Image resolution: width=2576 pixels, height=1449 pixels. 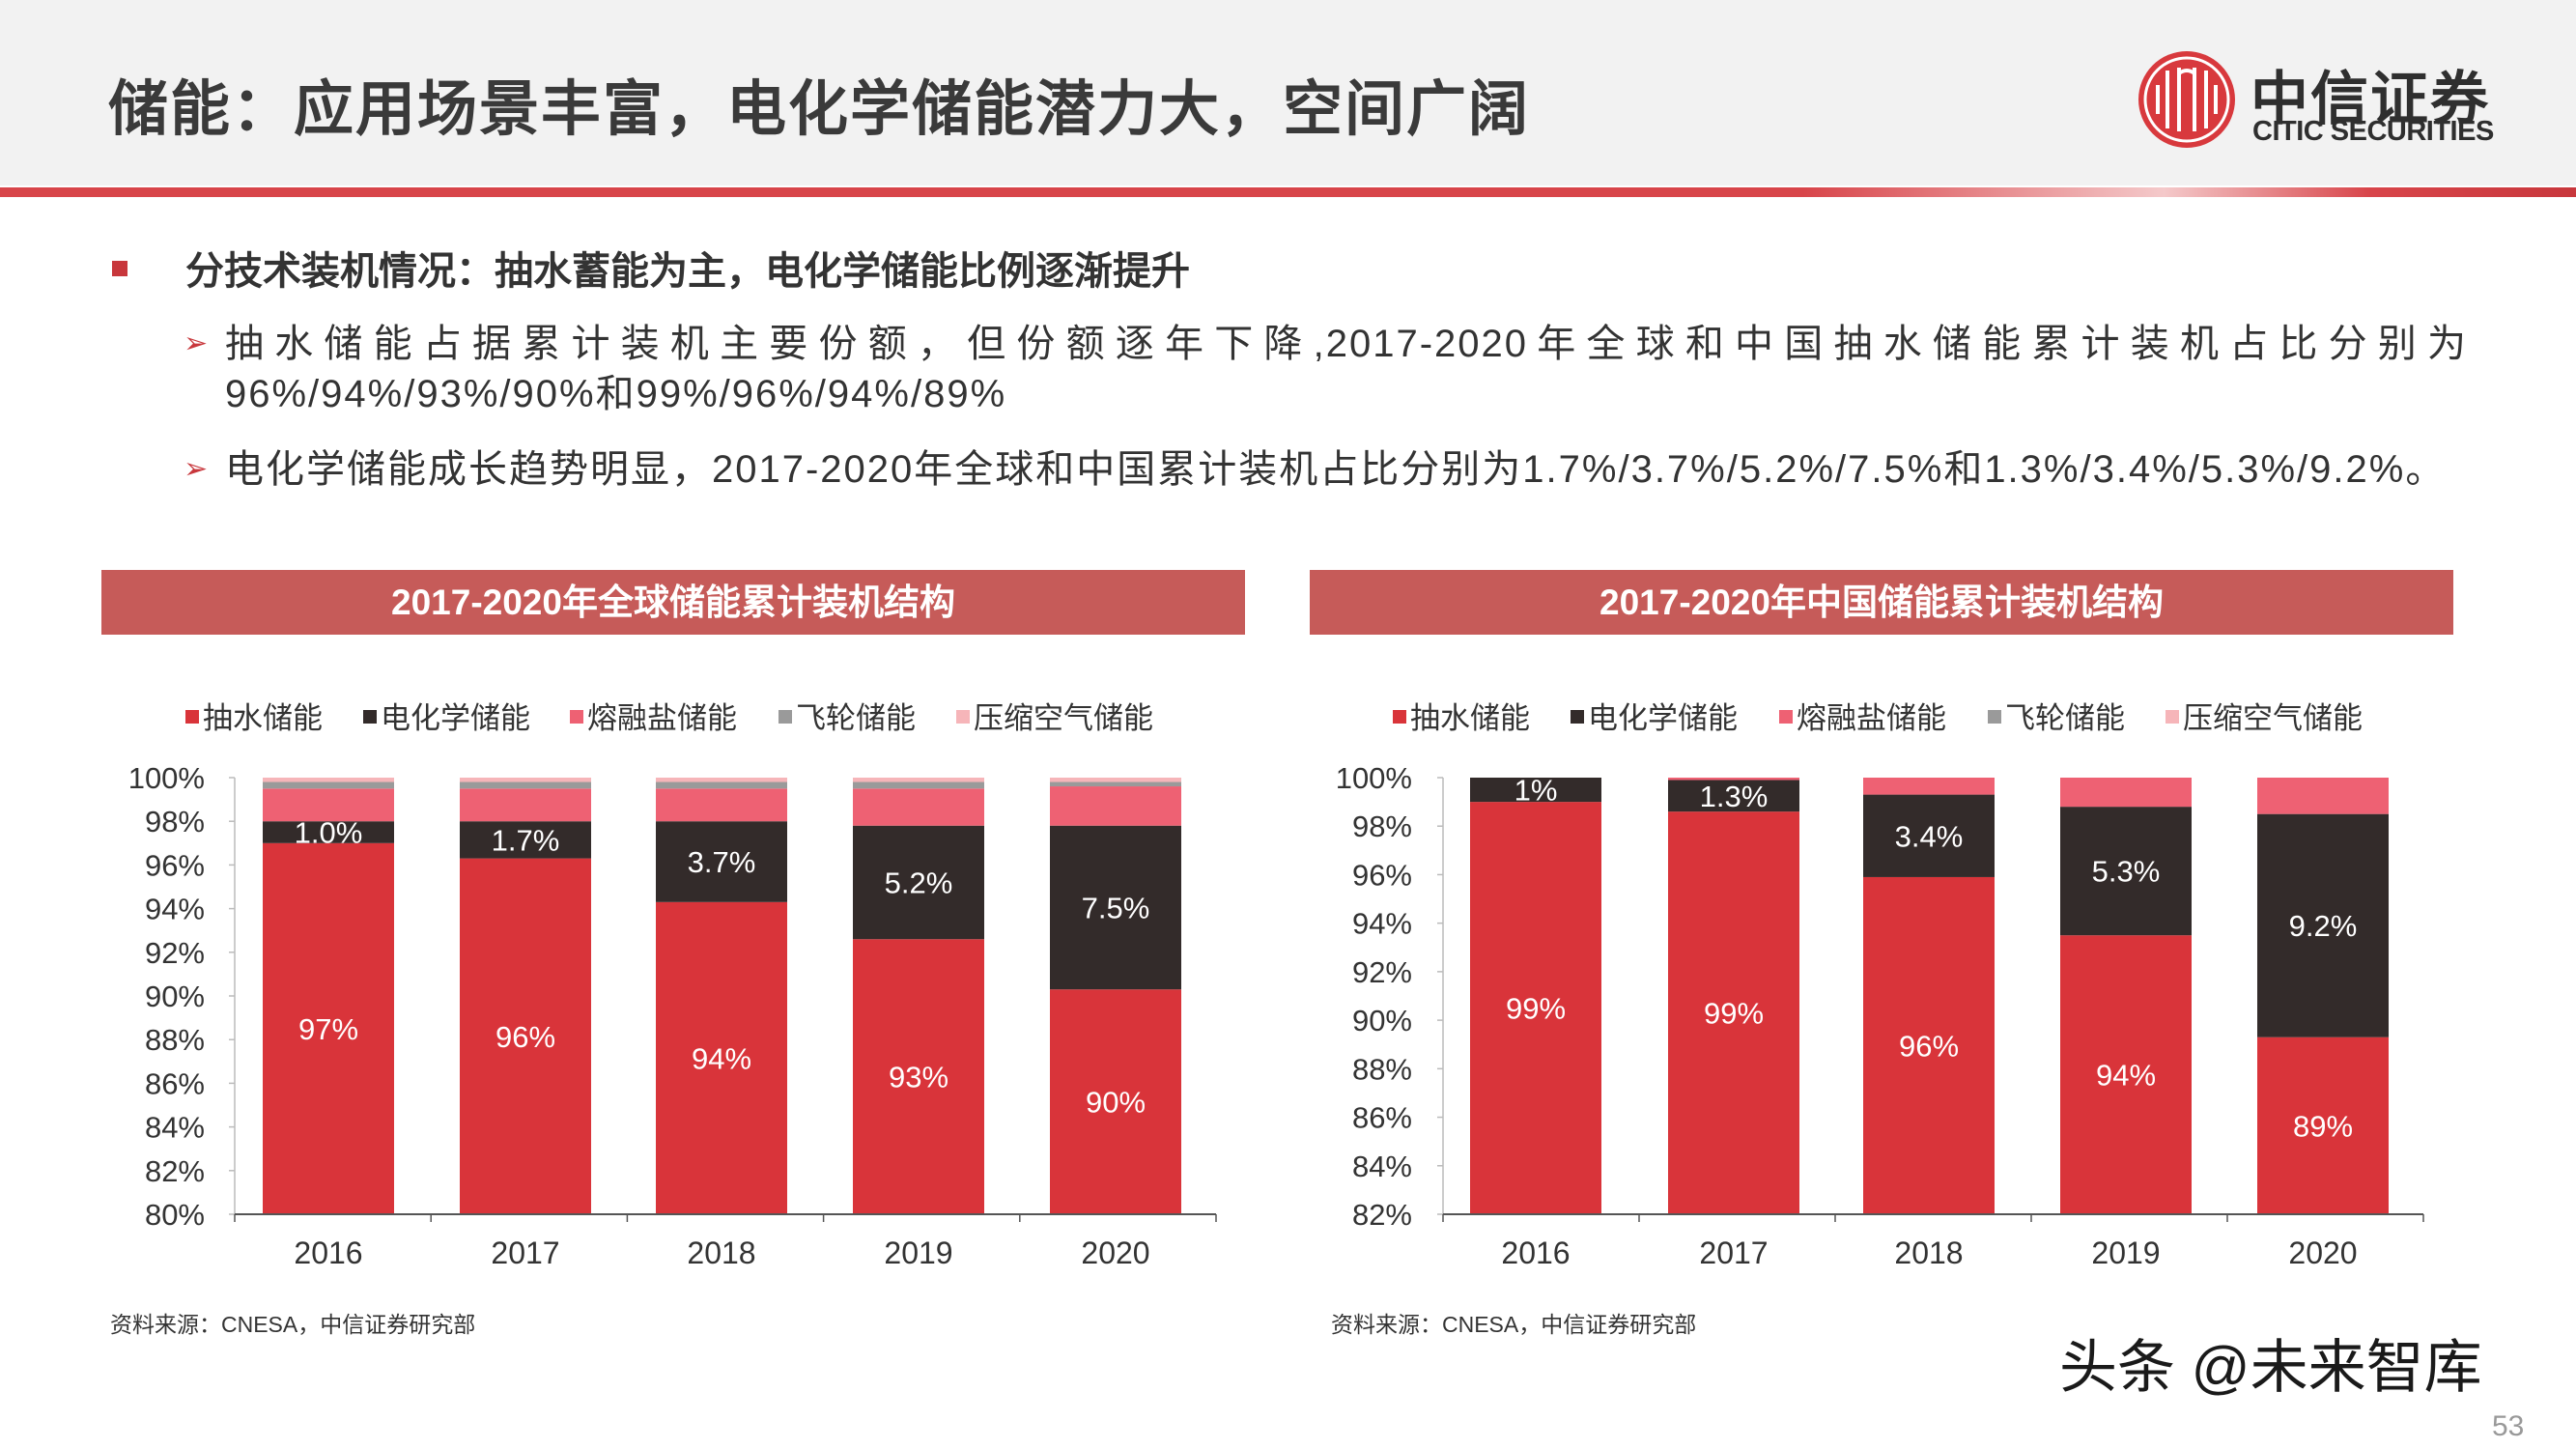 I want to click on page-number: 53, so click(x=2508, y=1426).